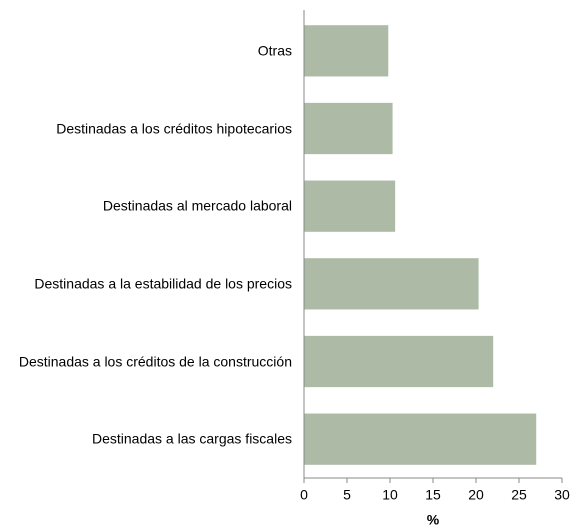 The image size is (572, 531). I want to click on x-tick-label: 0, so click(304, 495).